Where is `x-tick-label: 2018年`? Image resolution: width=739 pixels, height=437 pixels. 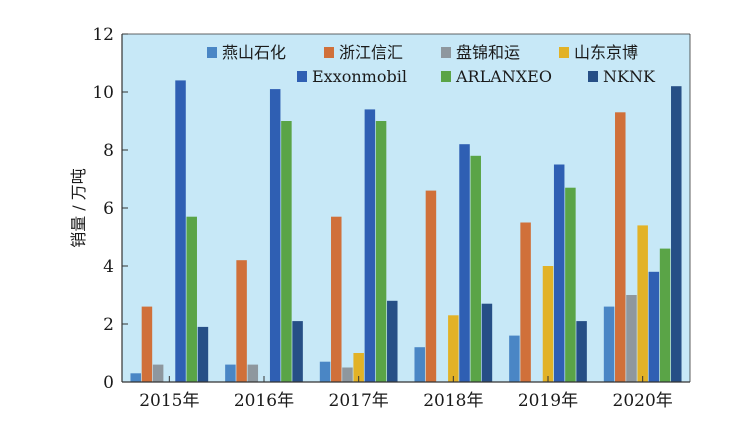 x-tick-label: 2018年 is located at coordinates (453, 401).